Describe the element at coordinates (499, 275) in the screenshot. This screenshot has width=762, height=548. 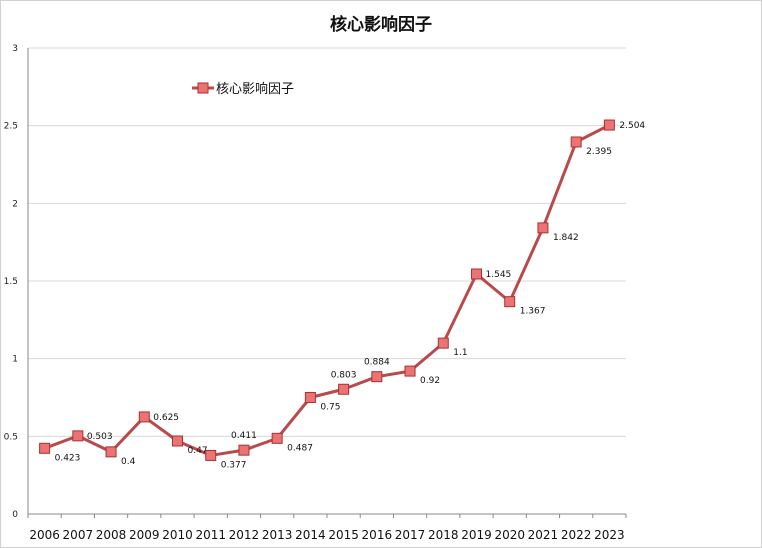
I see `data-label: 1.545` at that location.